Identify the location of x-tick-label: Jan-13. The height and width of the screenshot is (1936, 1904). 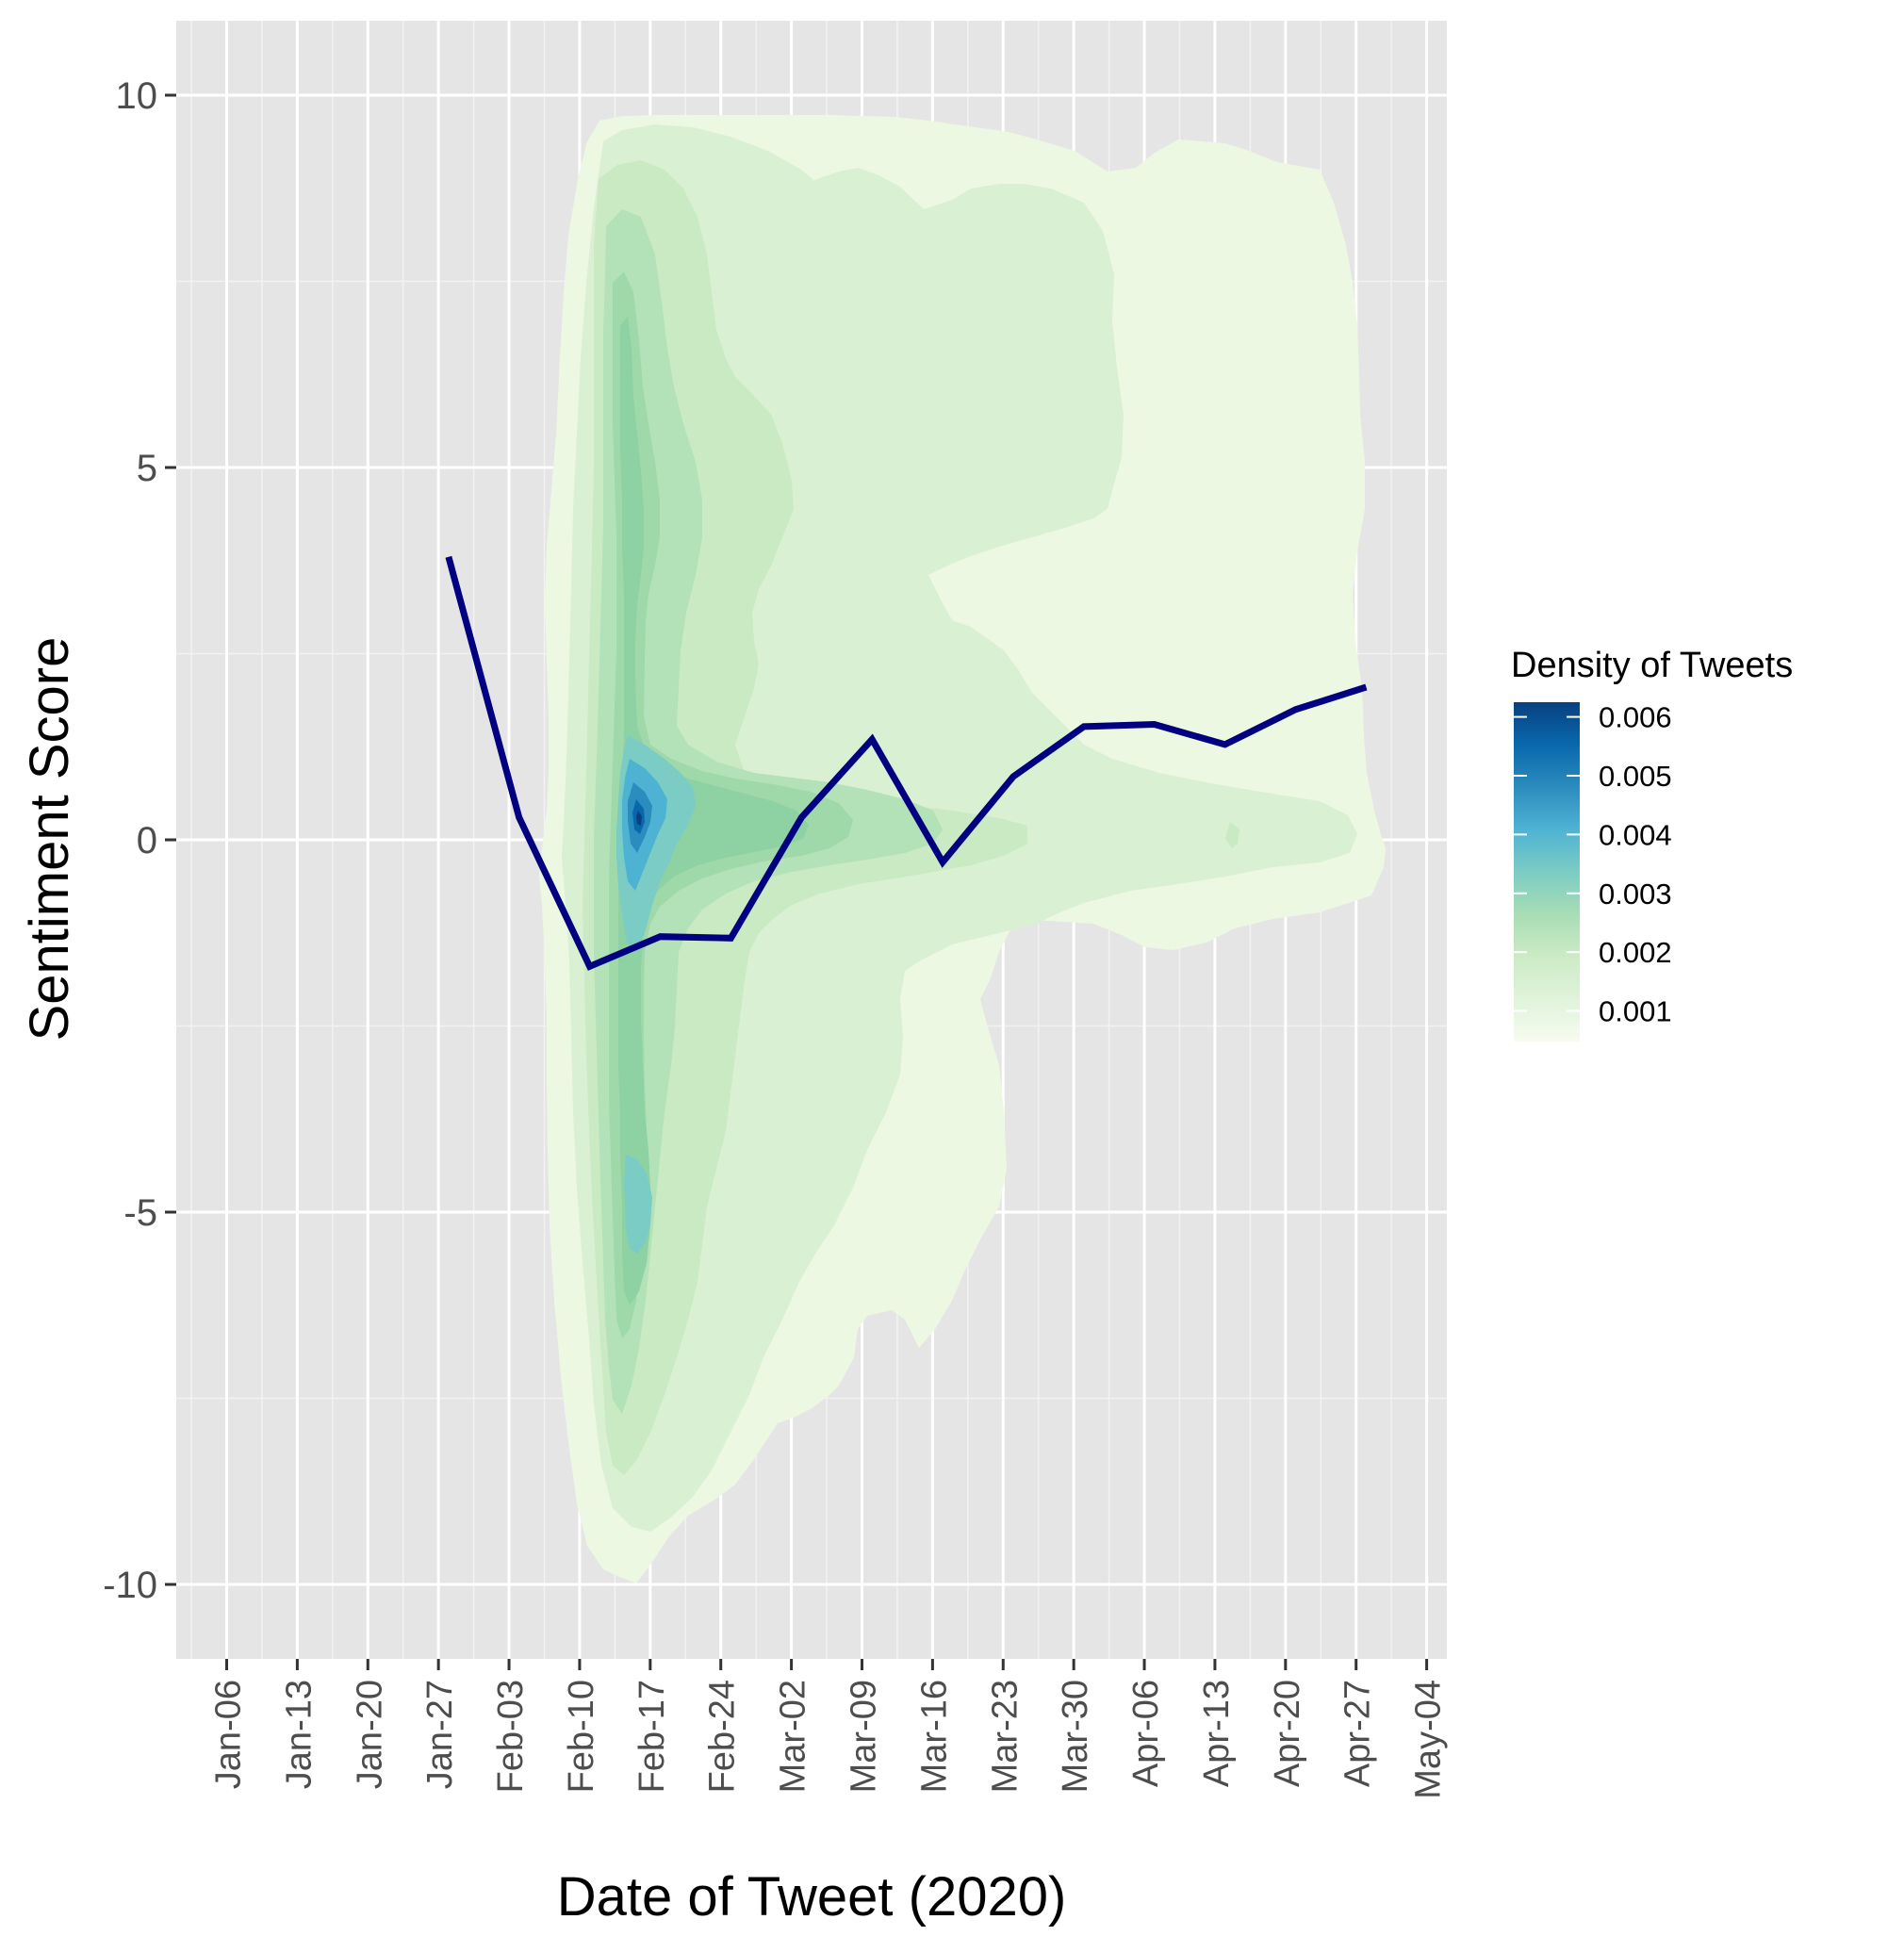
(299, 1734).